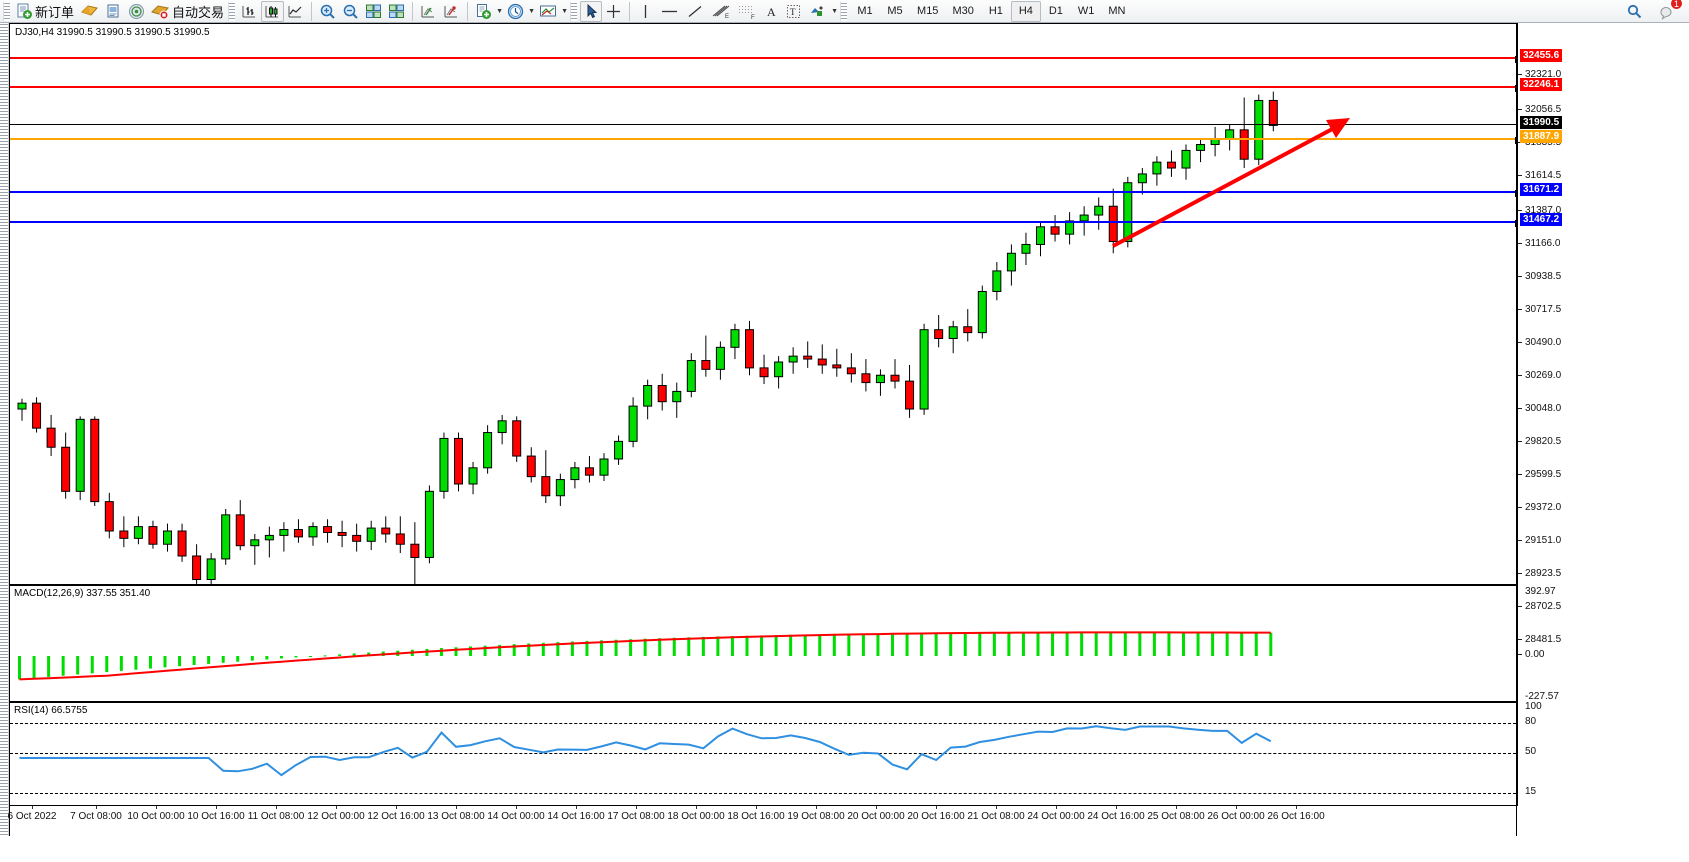 This screenshot has height=862, width=1689. I want to click on svg-text: F, so click(753, 17).